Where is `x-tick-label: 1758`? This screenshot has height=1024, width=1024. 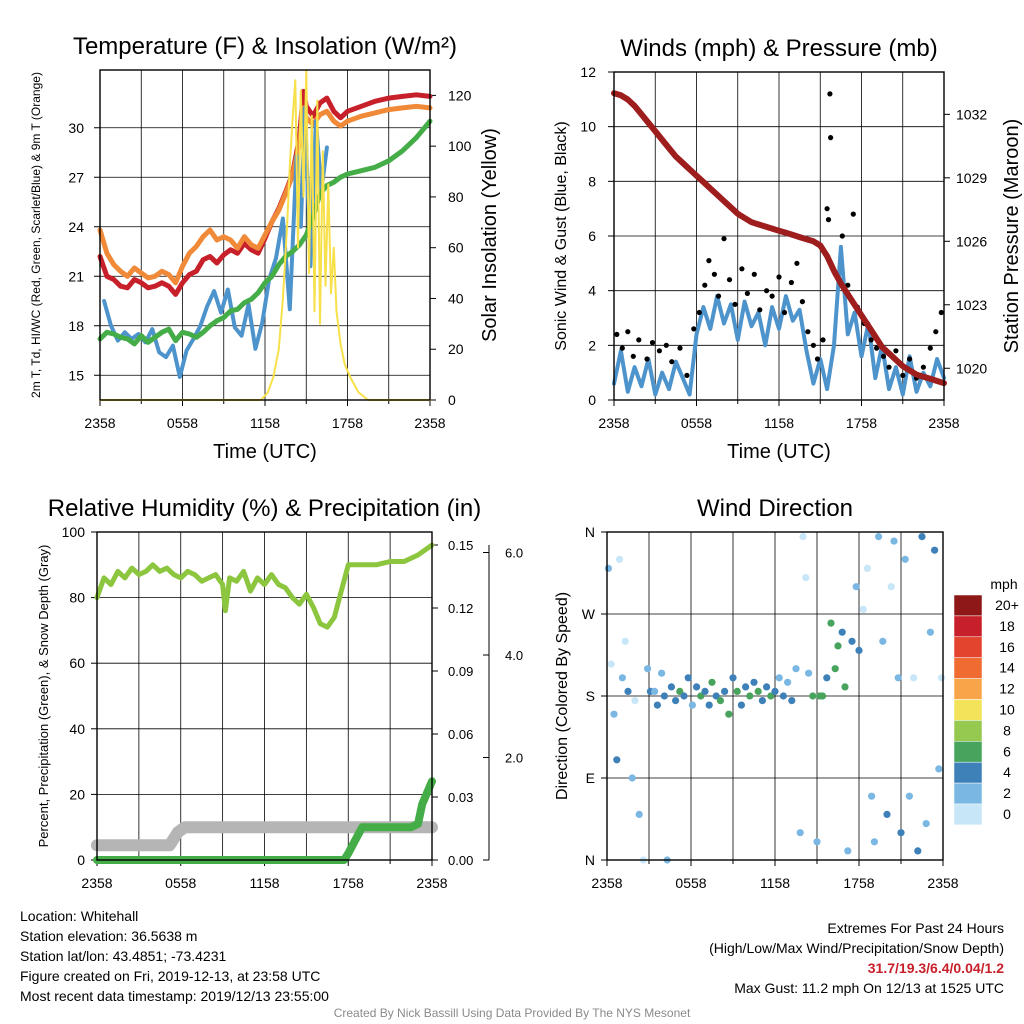
x-tick-label: 1758 is located at coordinates (861, 423).